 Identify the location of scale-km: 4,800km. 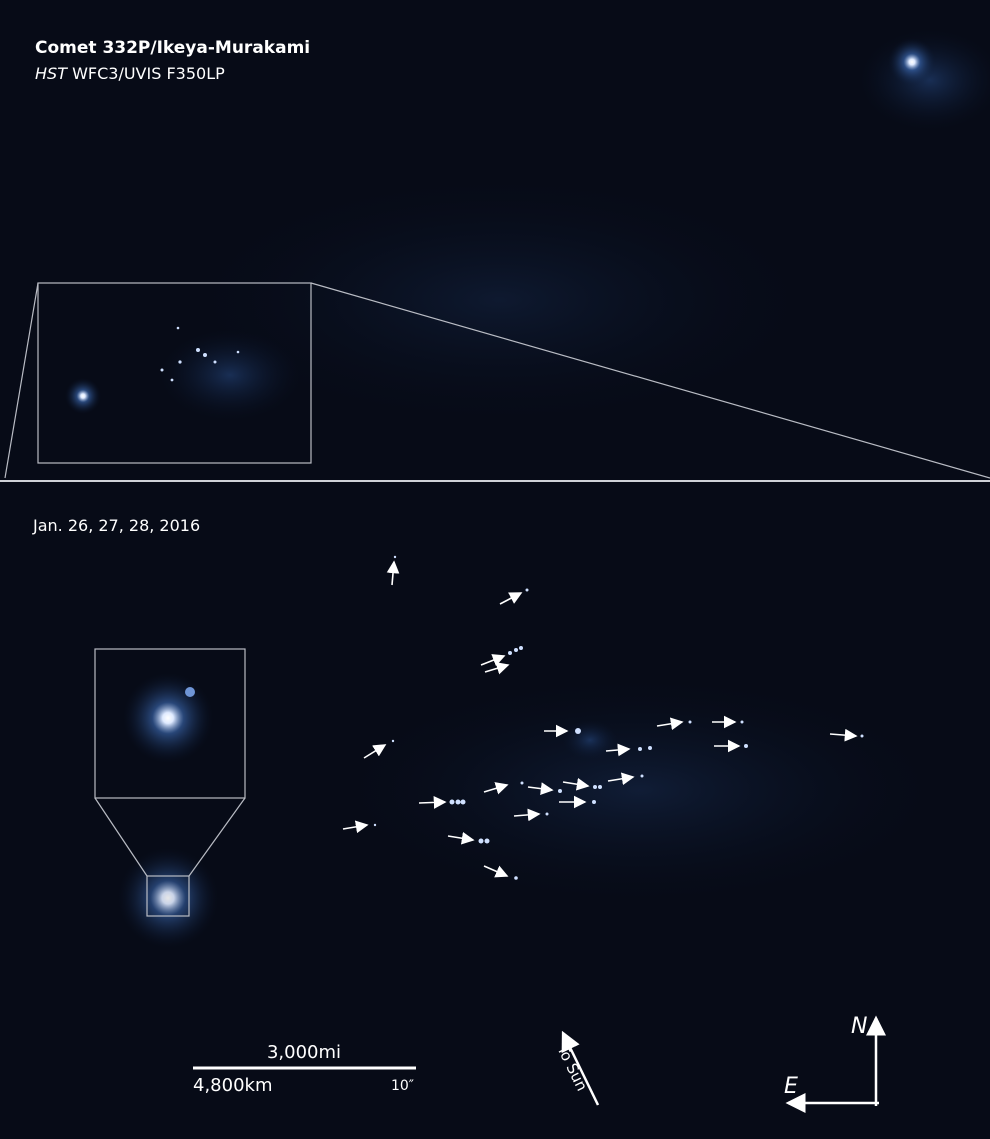
(233, 1085).